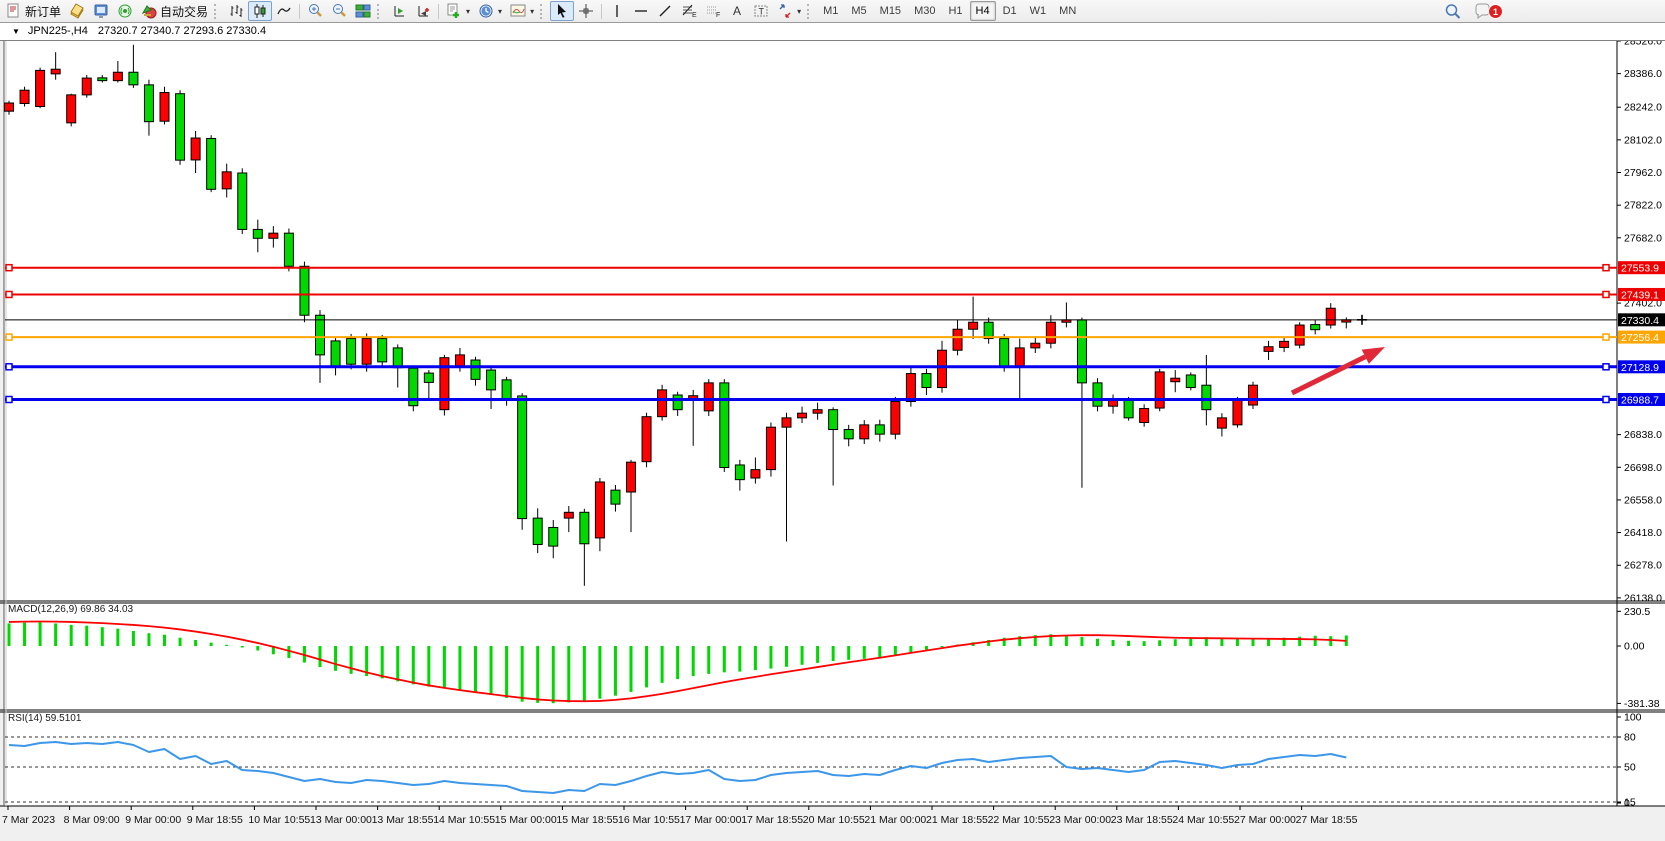 The height and width of the screenshot is (841, 1665). I want to click on timeframe-button-m15: M15, so click(890, 11).